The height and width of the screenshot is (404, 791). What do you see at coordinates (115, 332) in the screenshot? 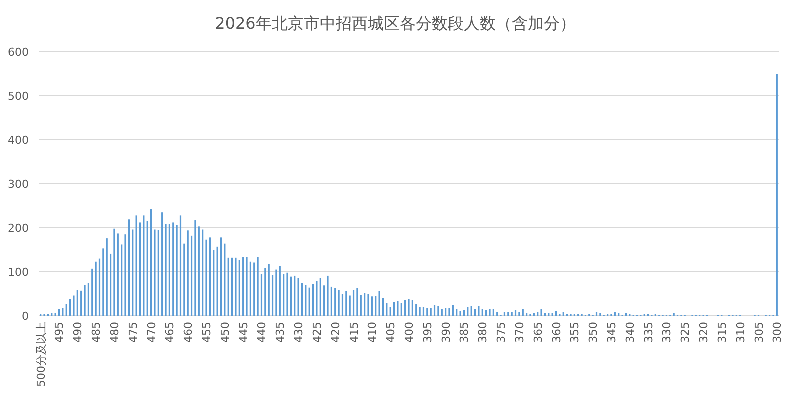
I see `x-tick-label: 480` at bounding box center [115, 332].